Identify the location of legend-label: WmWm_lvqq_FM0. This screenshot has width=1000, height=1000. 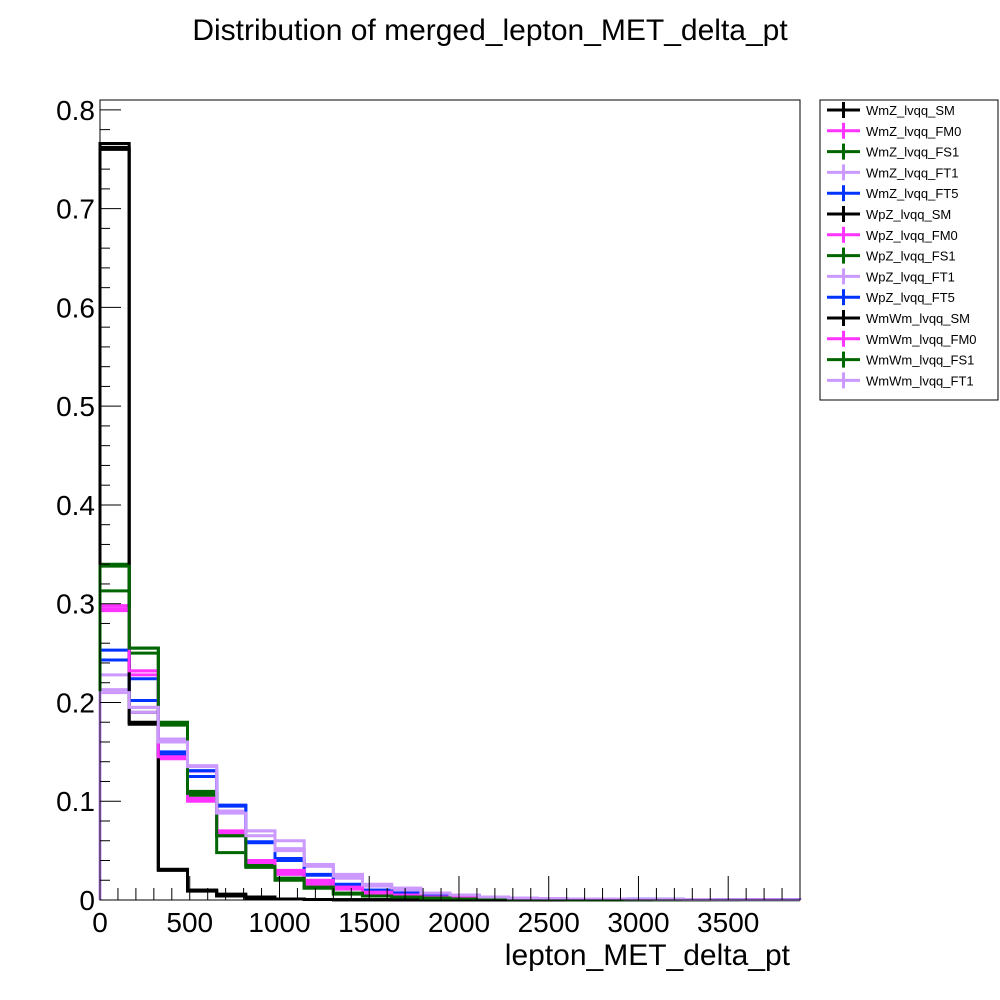
(921, 339).